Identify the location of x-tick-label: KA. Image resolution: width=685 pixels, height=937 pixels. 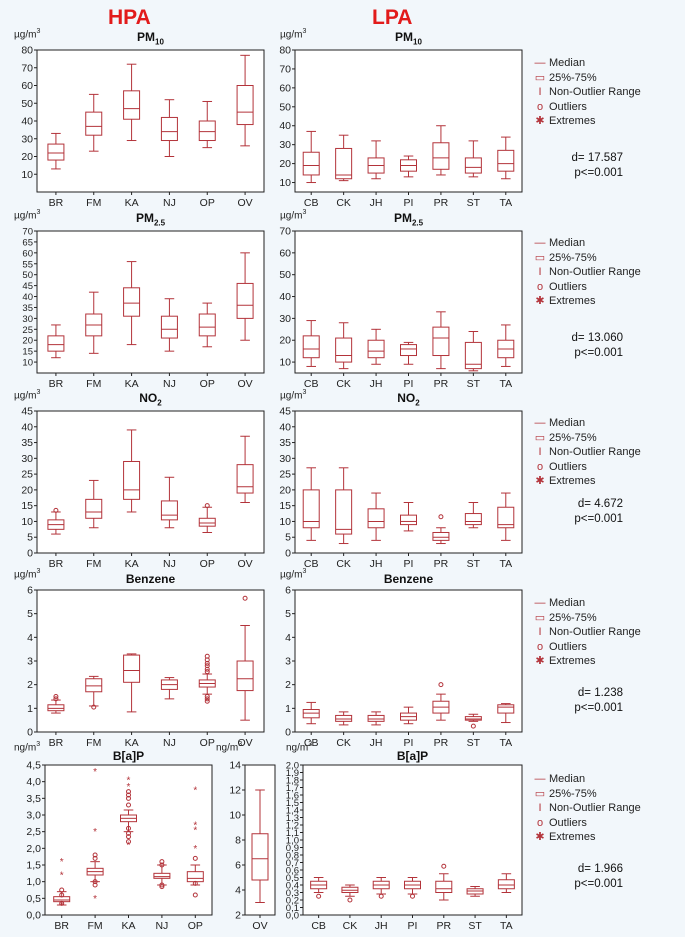
(132, 564).